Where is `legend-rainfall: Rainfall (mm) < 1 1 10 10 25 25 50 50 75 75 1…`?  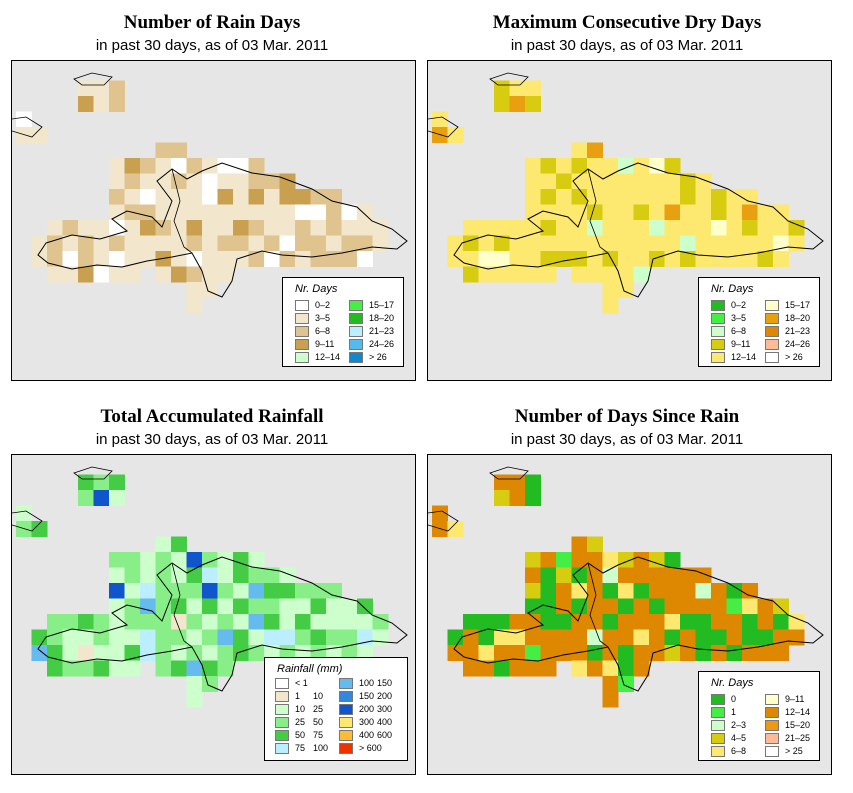
legend-rainfall: Rainfall (mm) < 1 1 10 10 25 25 50 50 75 75 1… is located at coordinates (336, 709).